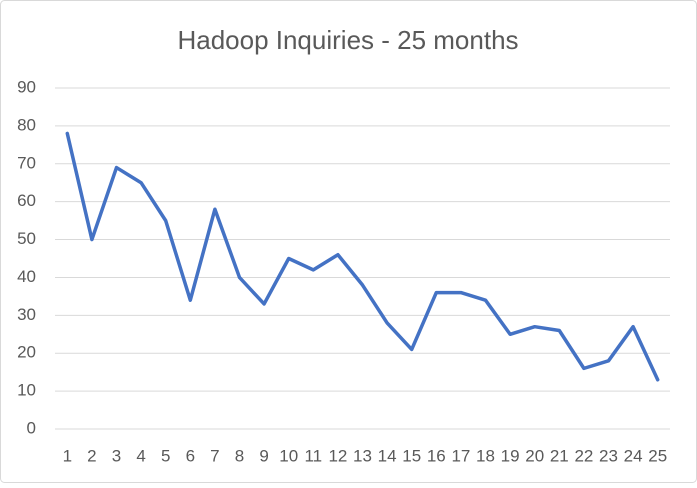 This screenshot has width=697, height=488. Describe the element at coordinates (26, 276) in the screenshot. I see `y-tick-label: 40` at that location.